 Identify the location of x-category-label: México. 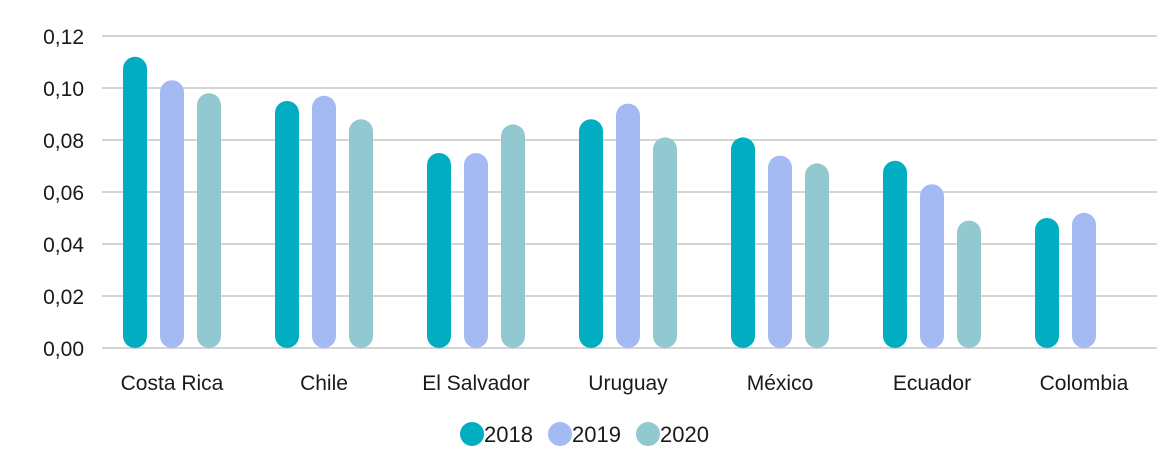
(780, 383).